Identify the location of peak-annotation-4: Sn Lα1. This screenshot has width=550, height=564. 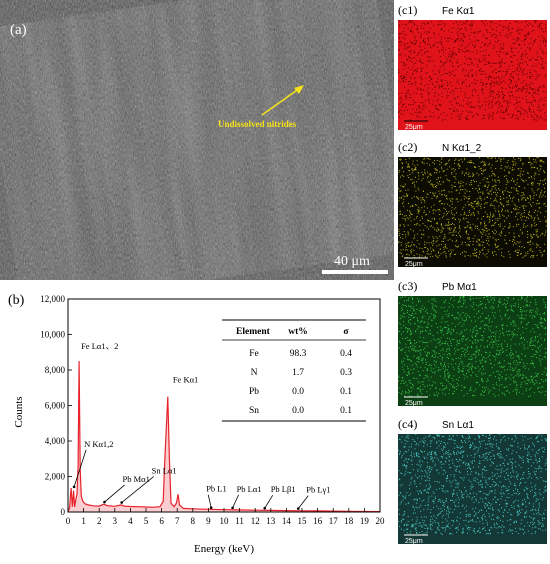
(164, 471).